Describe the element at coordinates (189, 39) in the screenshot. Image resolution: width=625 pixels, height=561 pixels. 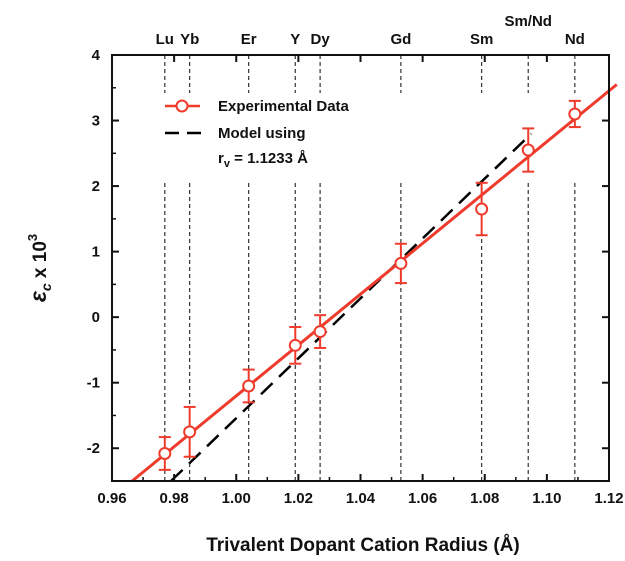
I see `dopant-label: Yb` at that location.